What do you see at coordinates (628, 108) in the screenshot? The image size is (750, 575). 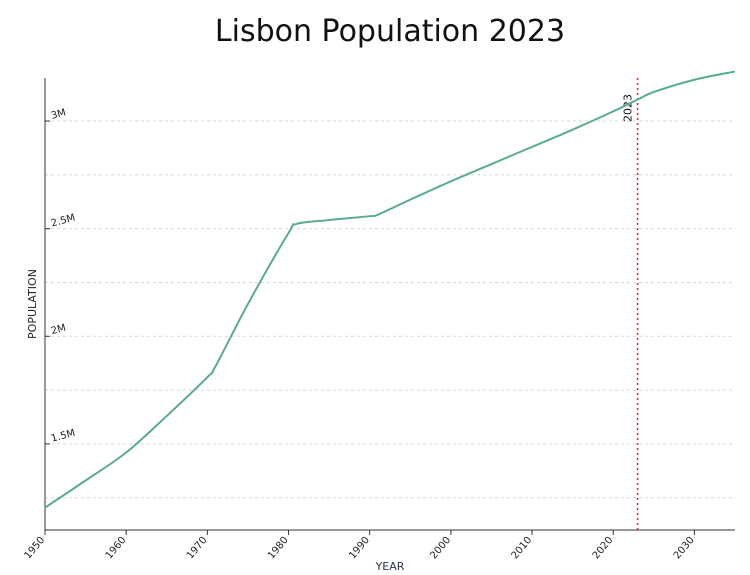 I see `year-marker-label: 2023` at bounding box center [628, 108].